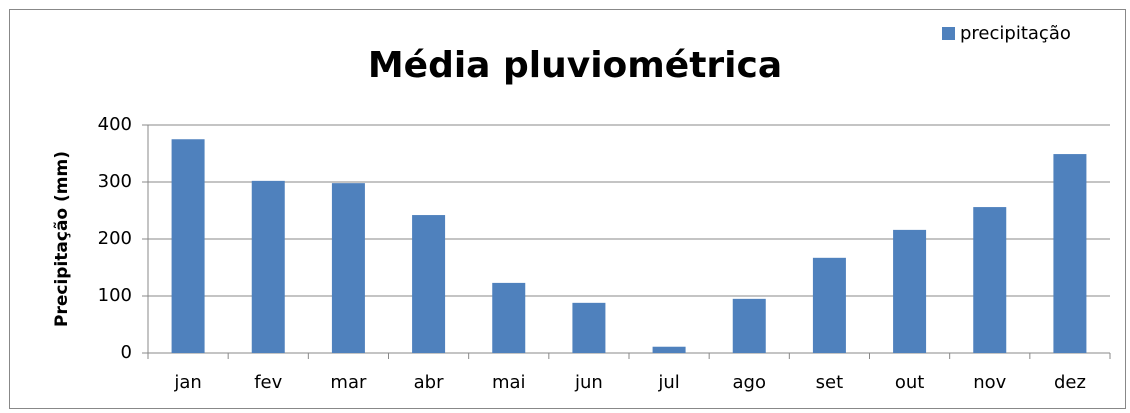 The width and height of the screenshot is (1130, 413). I want to click on x-tick-label: fev, so click(268, 382).